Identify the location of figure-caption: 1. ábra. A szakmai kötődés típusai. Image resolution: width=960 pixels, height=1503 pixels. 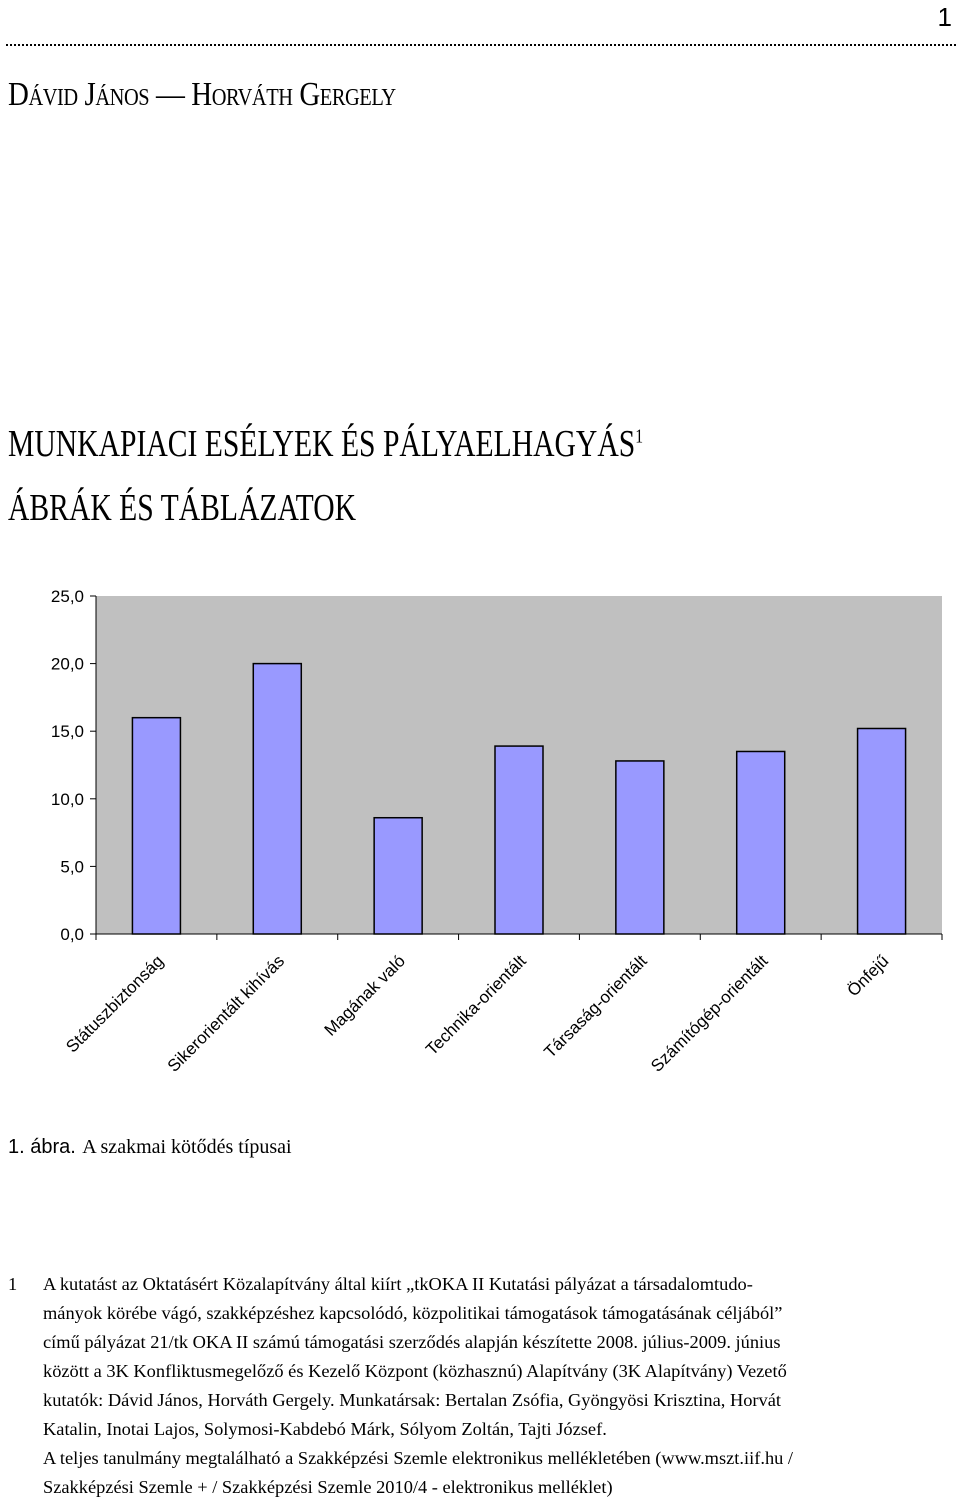
(150, 1146).